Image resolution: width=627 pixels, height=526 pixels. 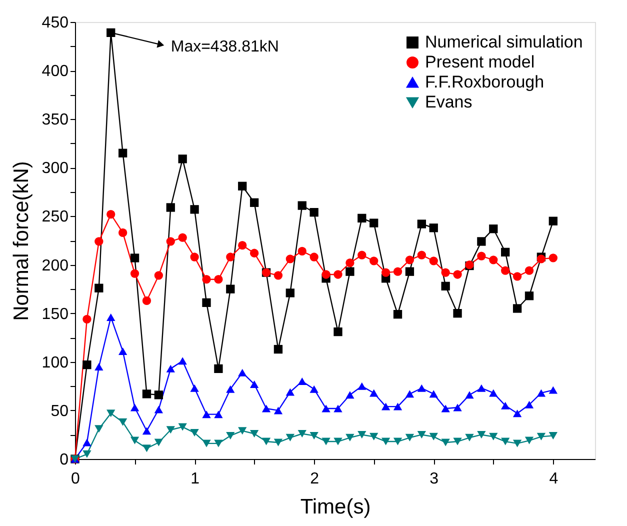 What do you see at coordinates (480, 62) in the screenshot?
I see `legend-label: Present model` at bounding box center [480, 62].